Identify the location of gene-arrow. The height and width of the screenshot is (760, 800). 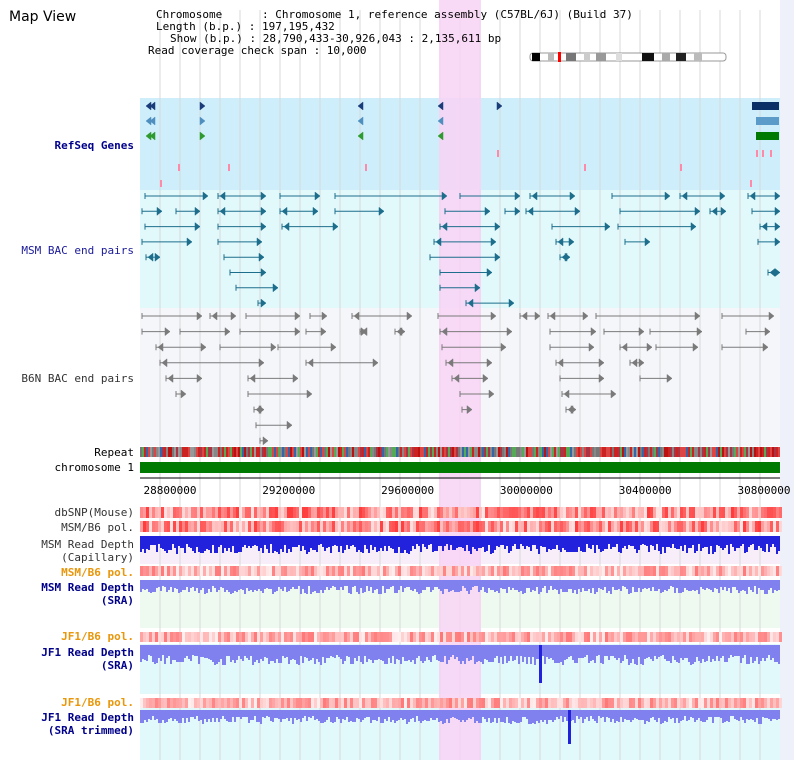
(440, 106).